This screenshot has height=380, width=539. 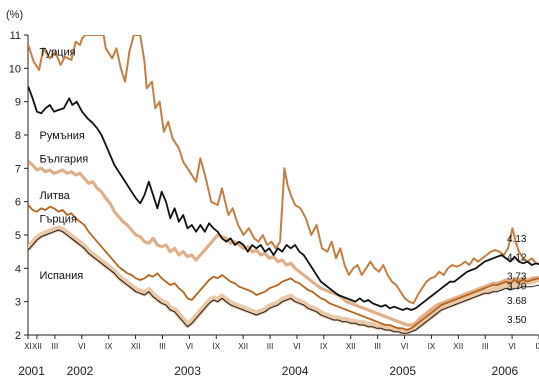 What do you see at coordinates (517, 301) in the screenshot?
I see `end-value-label: 3.68` at bounding box center [517, 301].